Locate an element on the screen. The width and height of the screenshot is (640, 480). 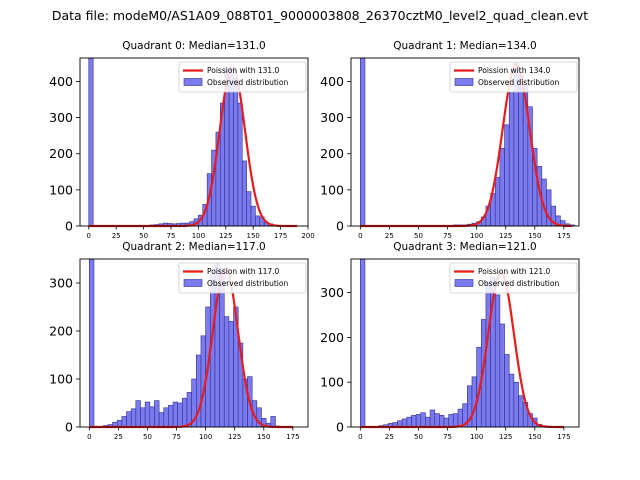
legend-fit-label: Poission with 117.0 is located at coordinates (243, 271).